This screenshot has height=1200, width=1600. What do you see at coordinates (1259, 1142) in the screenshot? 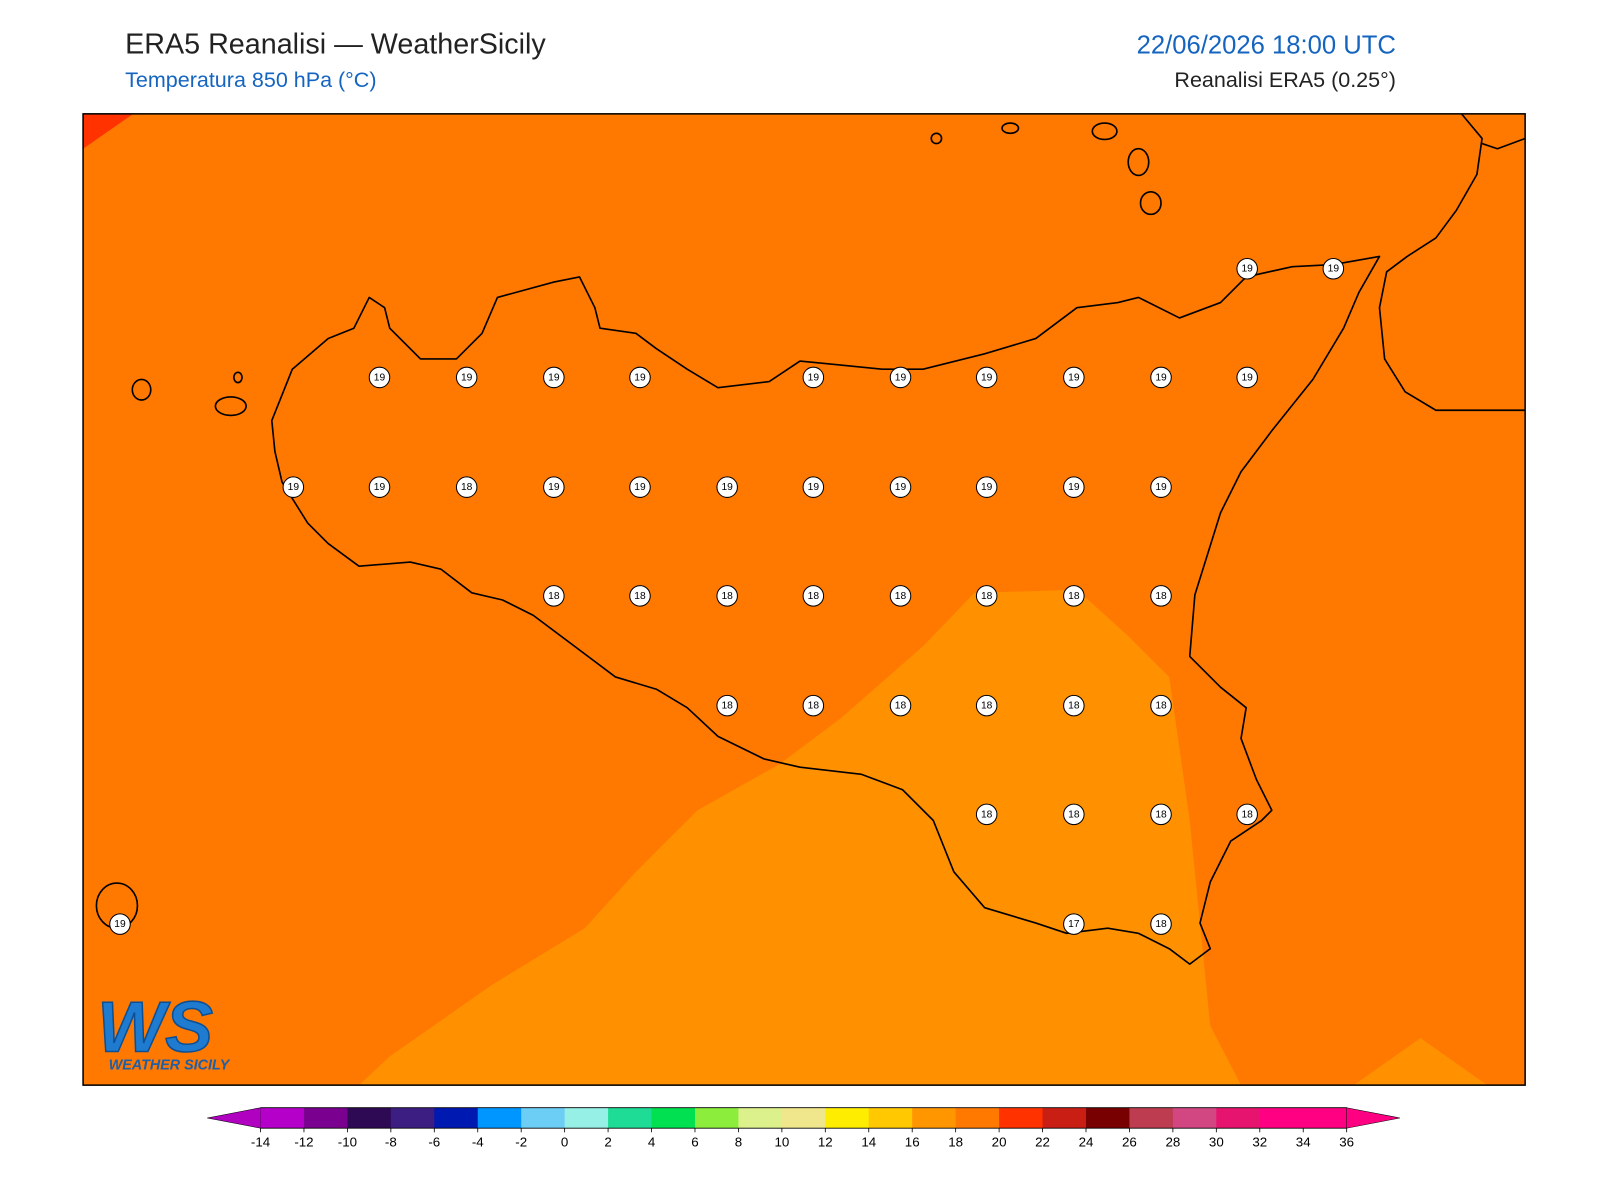
I see `colorbar-tick-label: 32` at bounding box center [1259, 1142].